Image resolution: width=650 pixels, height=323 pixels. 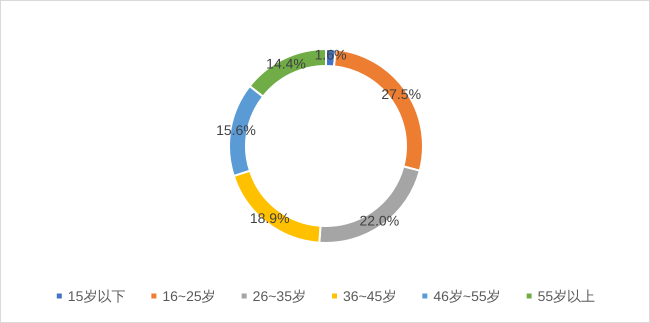 I want to click on data-label: 1.6%, so click(x=330, y=54).